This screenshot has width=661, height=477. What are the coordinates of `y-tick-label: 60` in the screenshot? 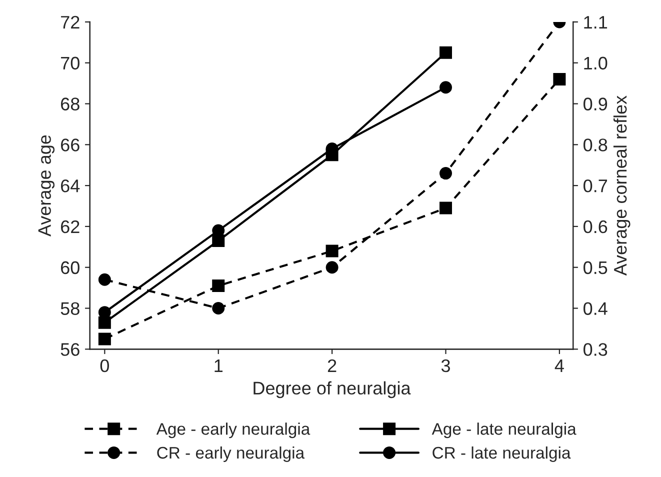 It's located at (70, 267).